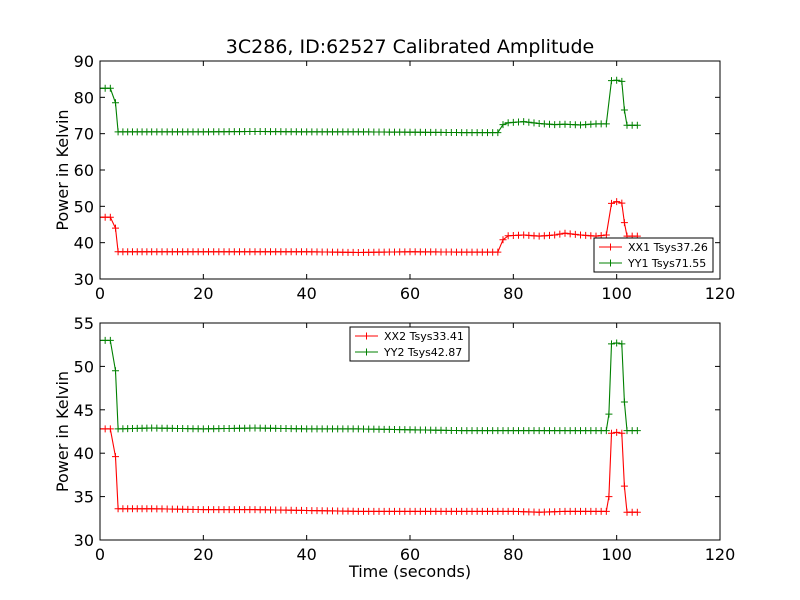 The height and width of the screenshot is (600, 800). What do you see at coordinates (84, 410) in the screenshot?
I see `y-tick-label: 45` at bounding box center [84, 410].